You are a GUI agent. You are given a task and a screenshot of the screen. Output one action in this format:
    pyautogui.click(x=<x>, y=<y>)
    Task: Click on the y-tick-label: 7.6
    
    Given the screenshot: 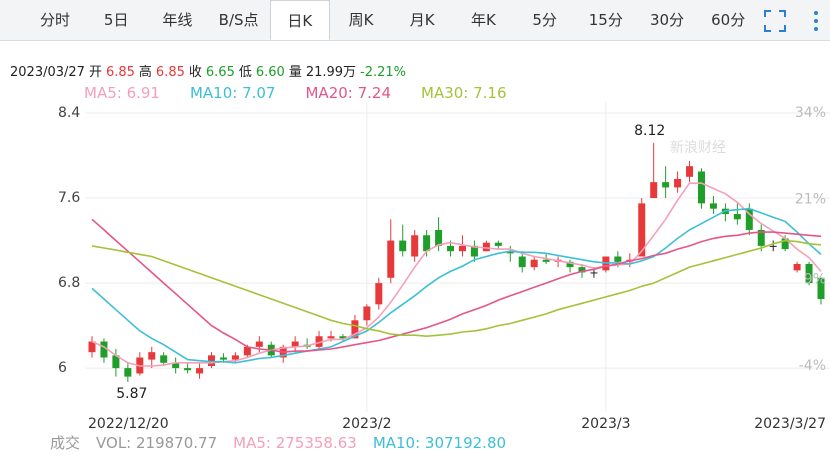 What is the action you would take?
    pyautogui.click(x=69, y=198)
    